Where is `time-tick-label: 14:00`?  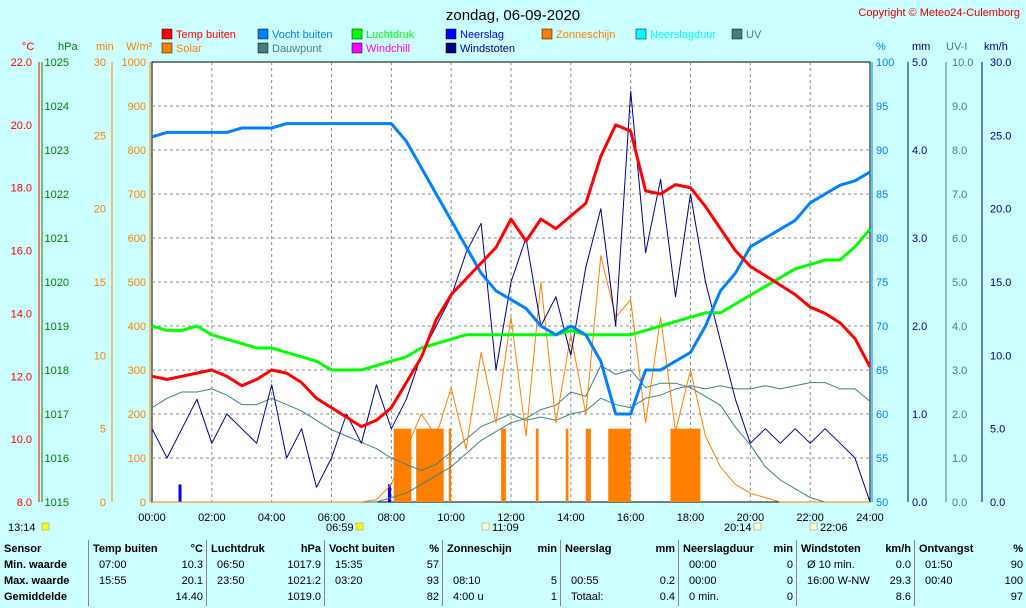
time-tick-label: 14:00 is located at coordinates (571, 518).